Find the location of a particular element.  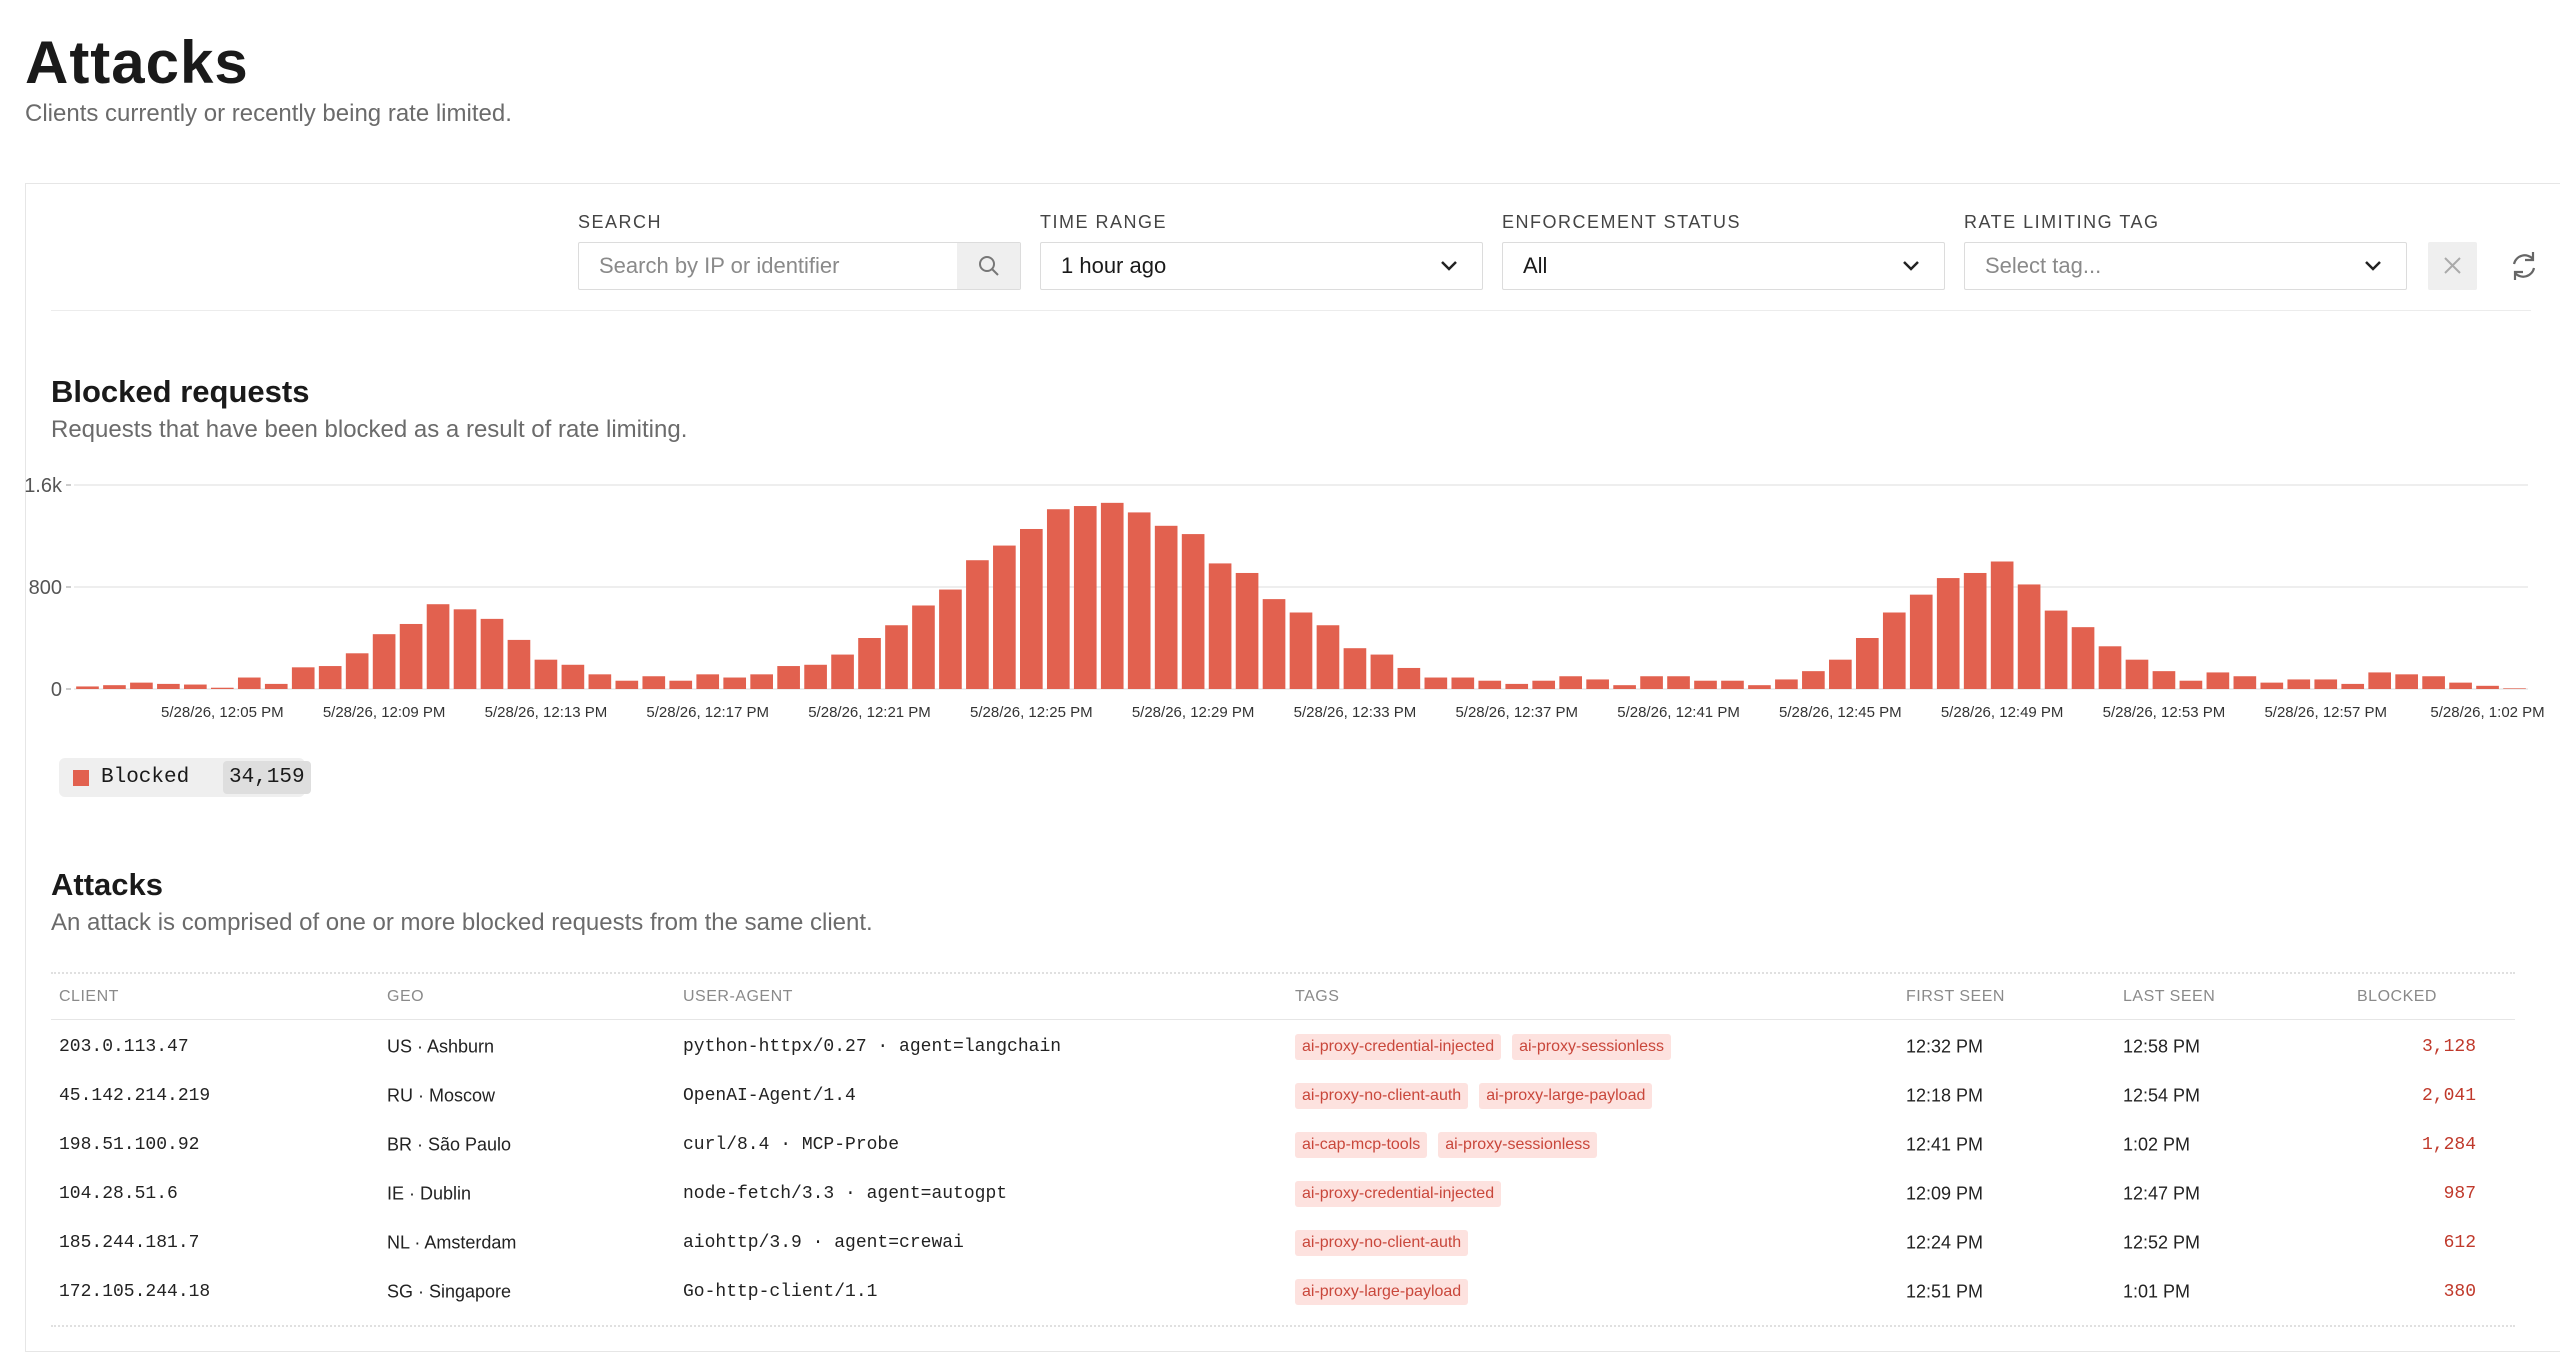

legend: Blocked 34,159 is located at coordinates (185, 777).